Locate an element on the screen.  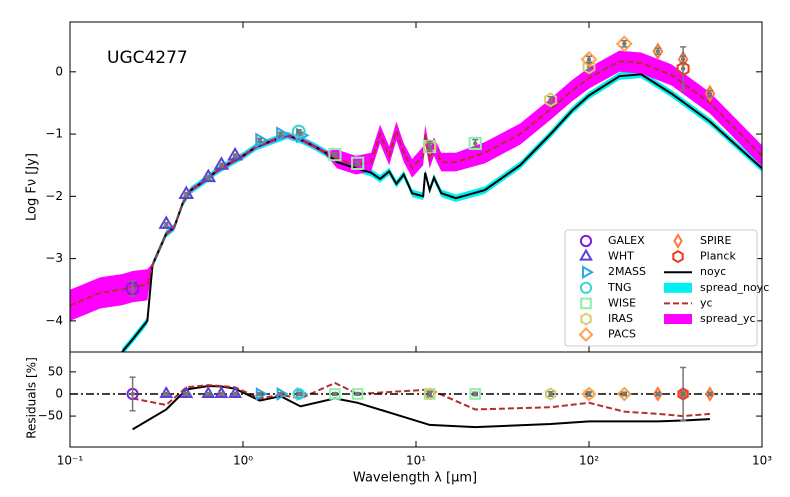
x-tick-label: 10² is located at coordinates (589, 461).